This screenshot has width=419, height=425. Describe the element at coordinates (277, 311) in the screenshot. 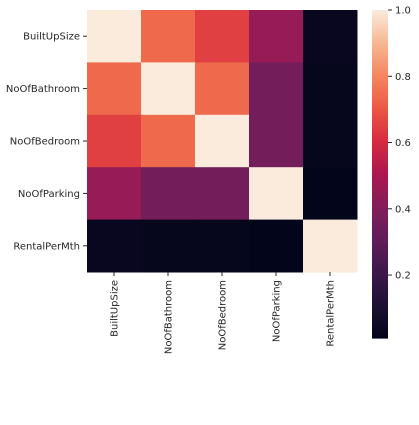

I see `column-label: NoOfParking` at that location.